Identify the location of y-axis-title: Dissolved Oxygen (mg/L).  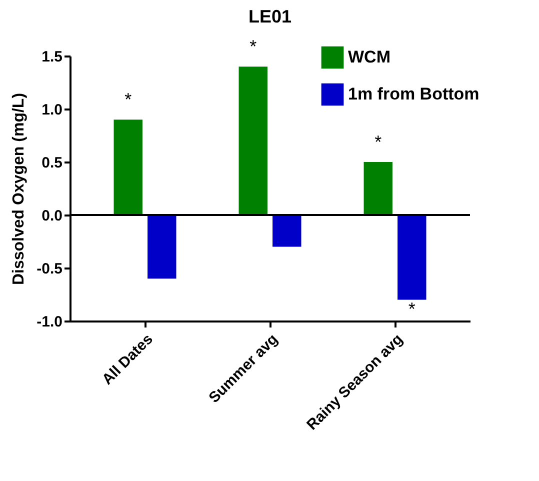
(19, 189).